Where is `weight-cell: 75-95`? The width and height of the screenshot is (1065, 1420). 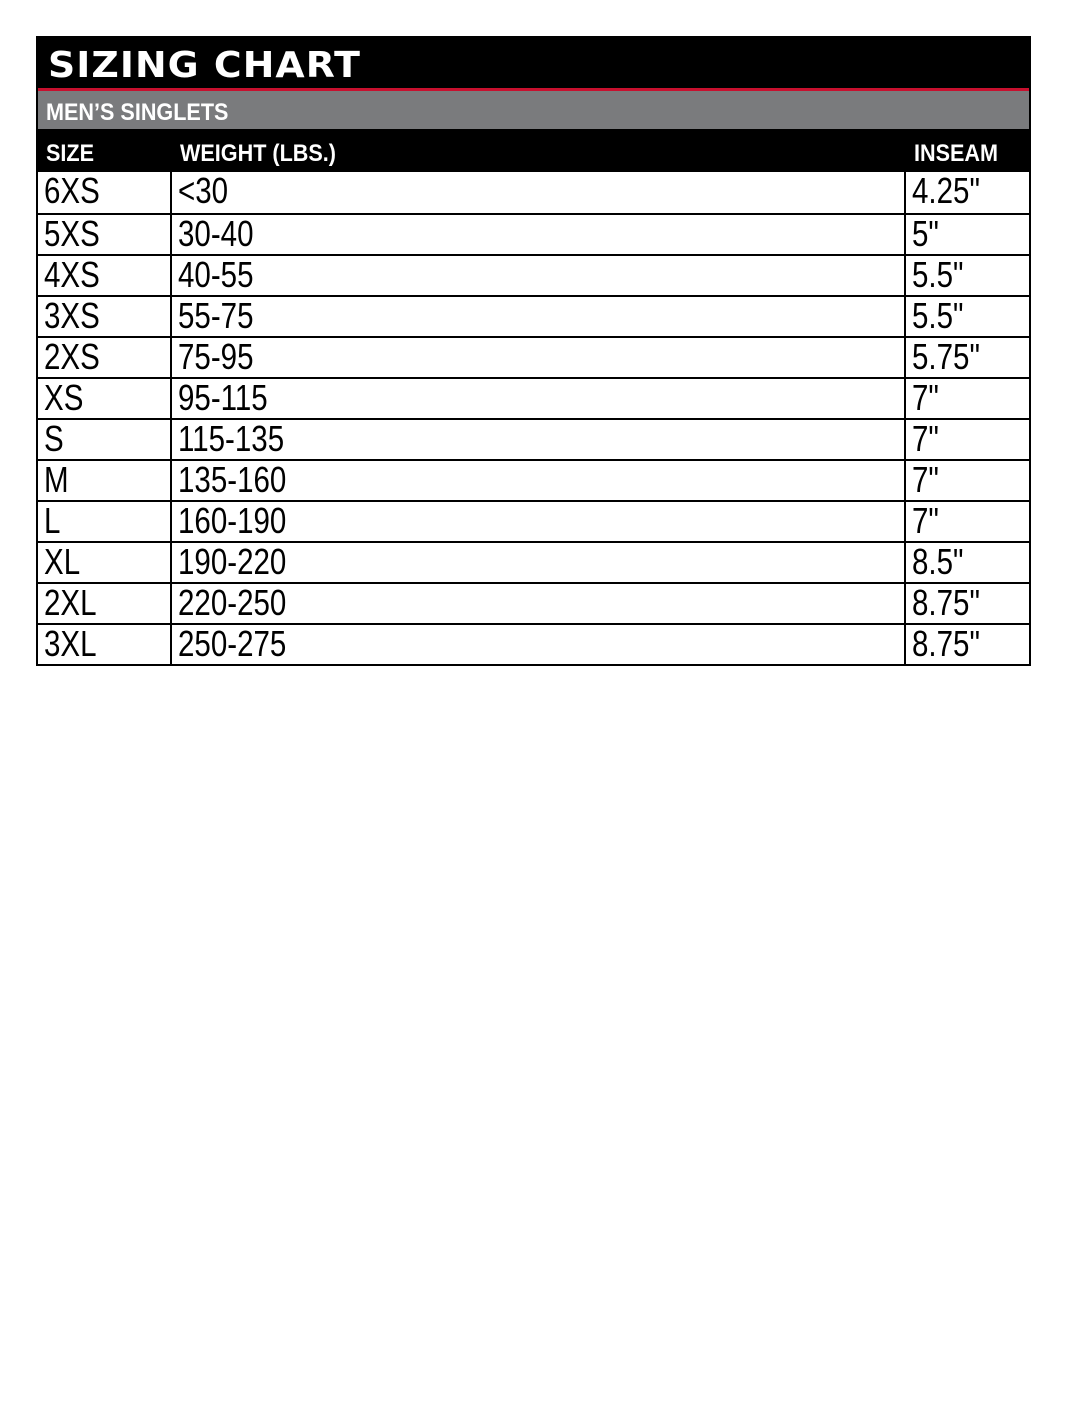 weight-cell: 75-95 is located at coordinates (539, 357).